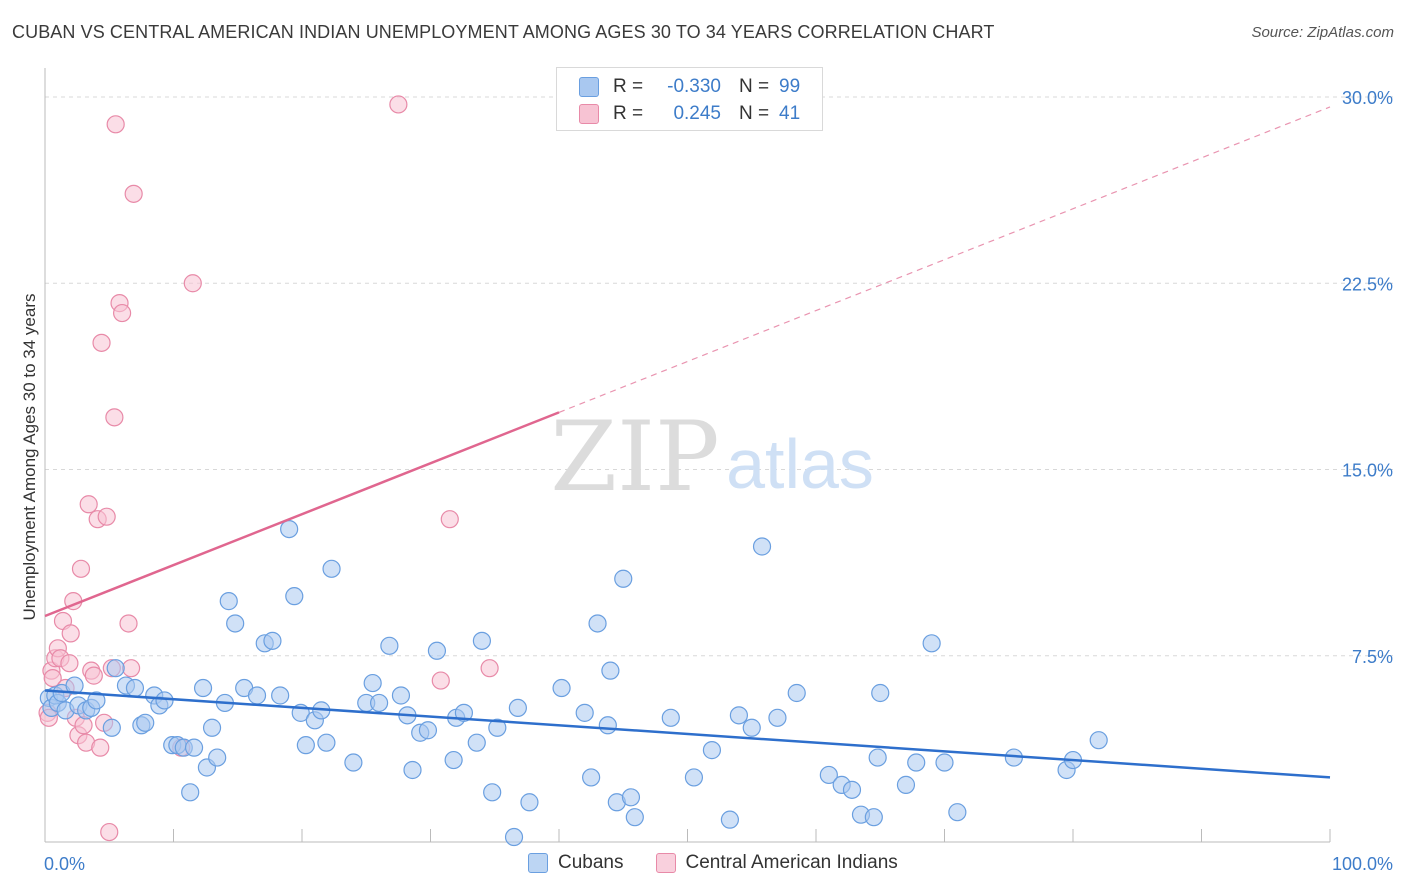 This screenshot has height=892, width=1406. What do you see at coordinates (689, 114) in the screenshot?
I see `stats-row-central-american-indians: R = 0.245 N = 41` at bounding box center [689, 114].